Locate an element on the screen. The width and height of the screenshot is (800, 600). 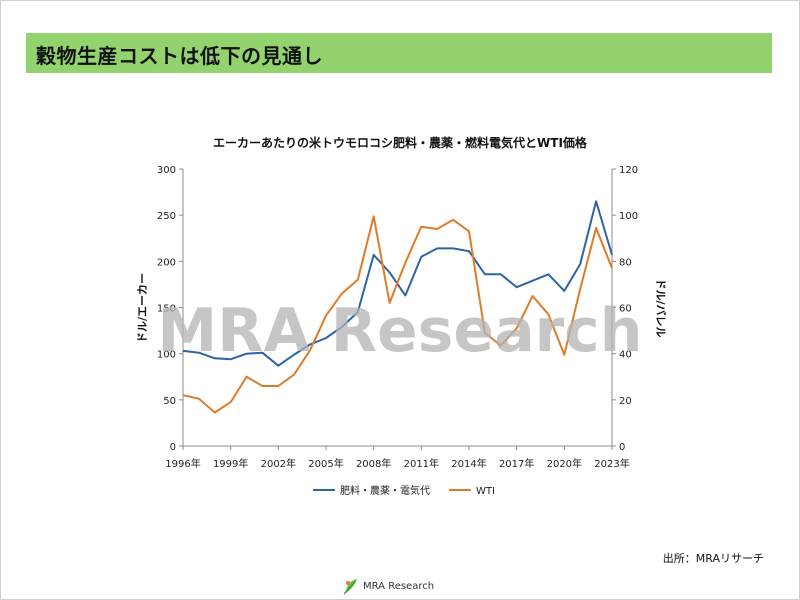
x-tick-label: 2017年 is located at coordinates (516, 463).